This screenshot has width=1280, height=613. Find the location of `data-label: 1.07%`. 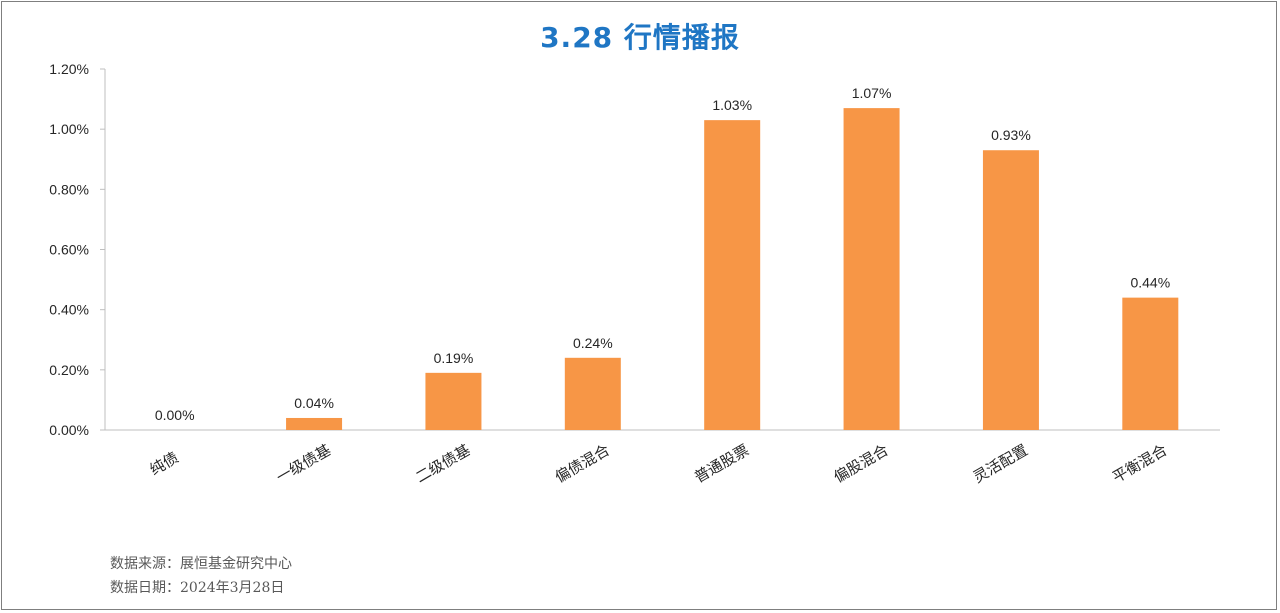

data-label: 1.07% is located at coordinates (872, 93).